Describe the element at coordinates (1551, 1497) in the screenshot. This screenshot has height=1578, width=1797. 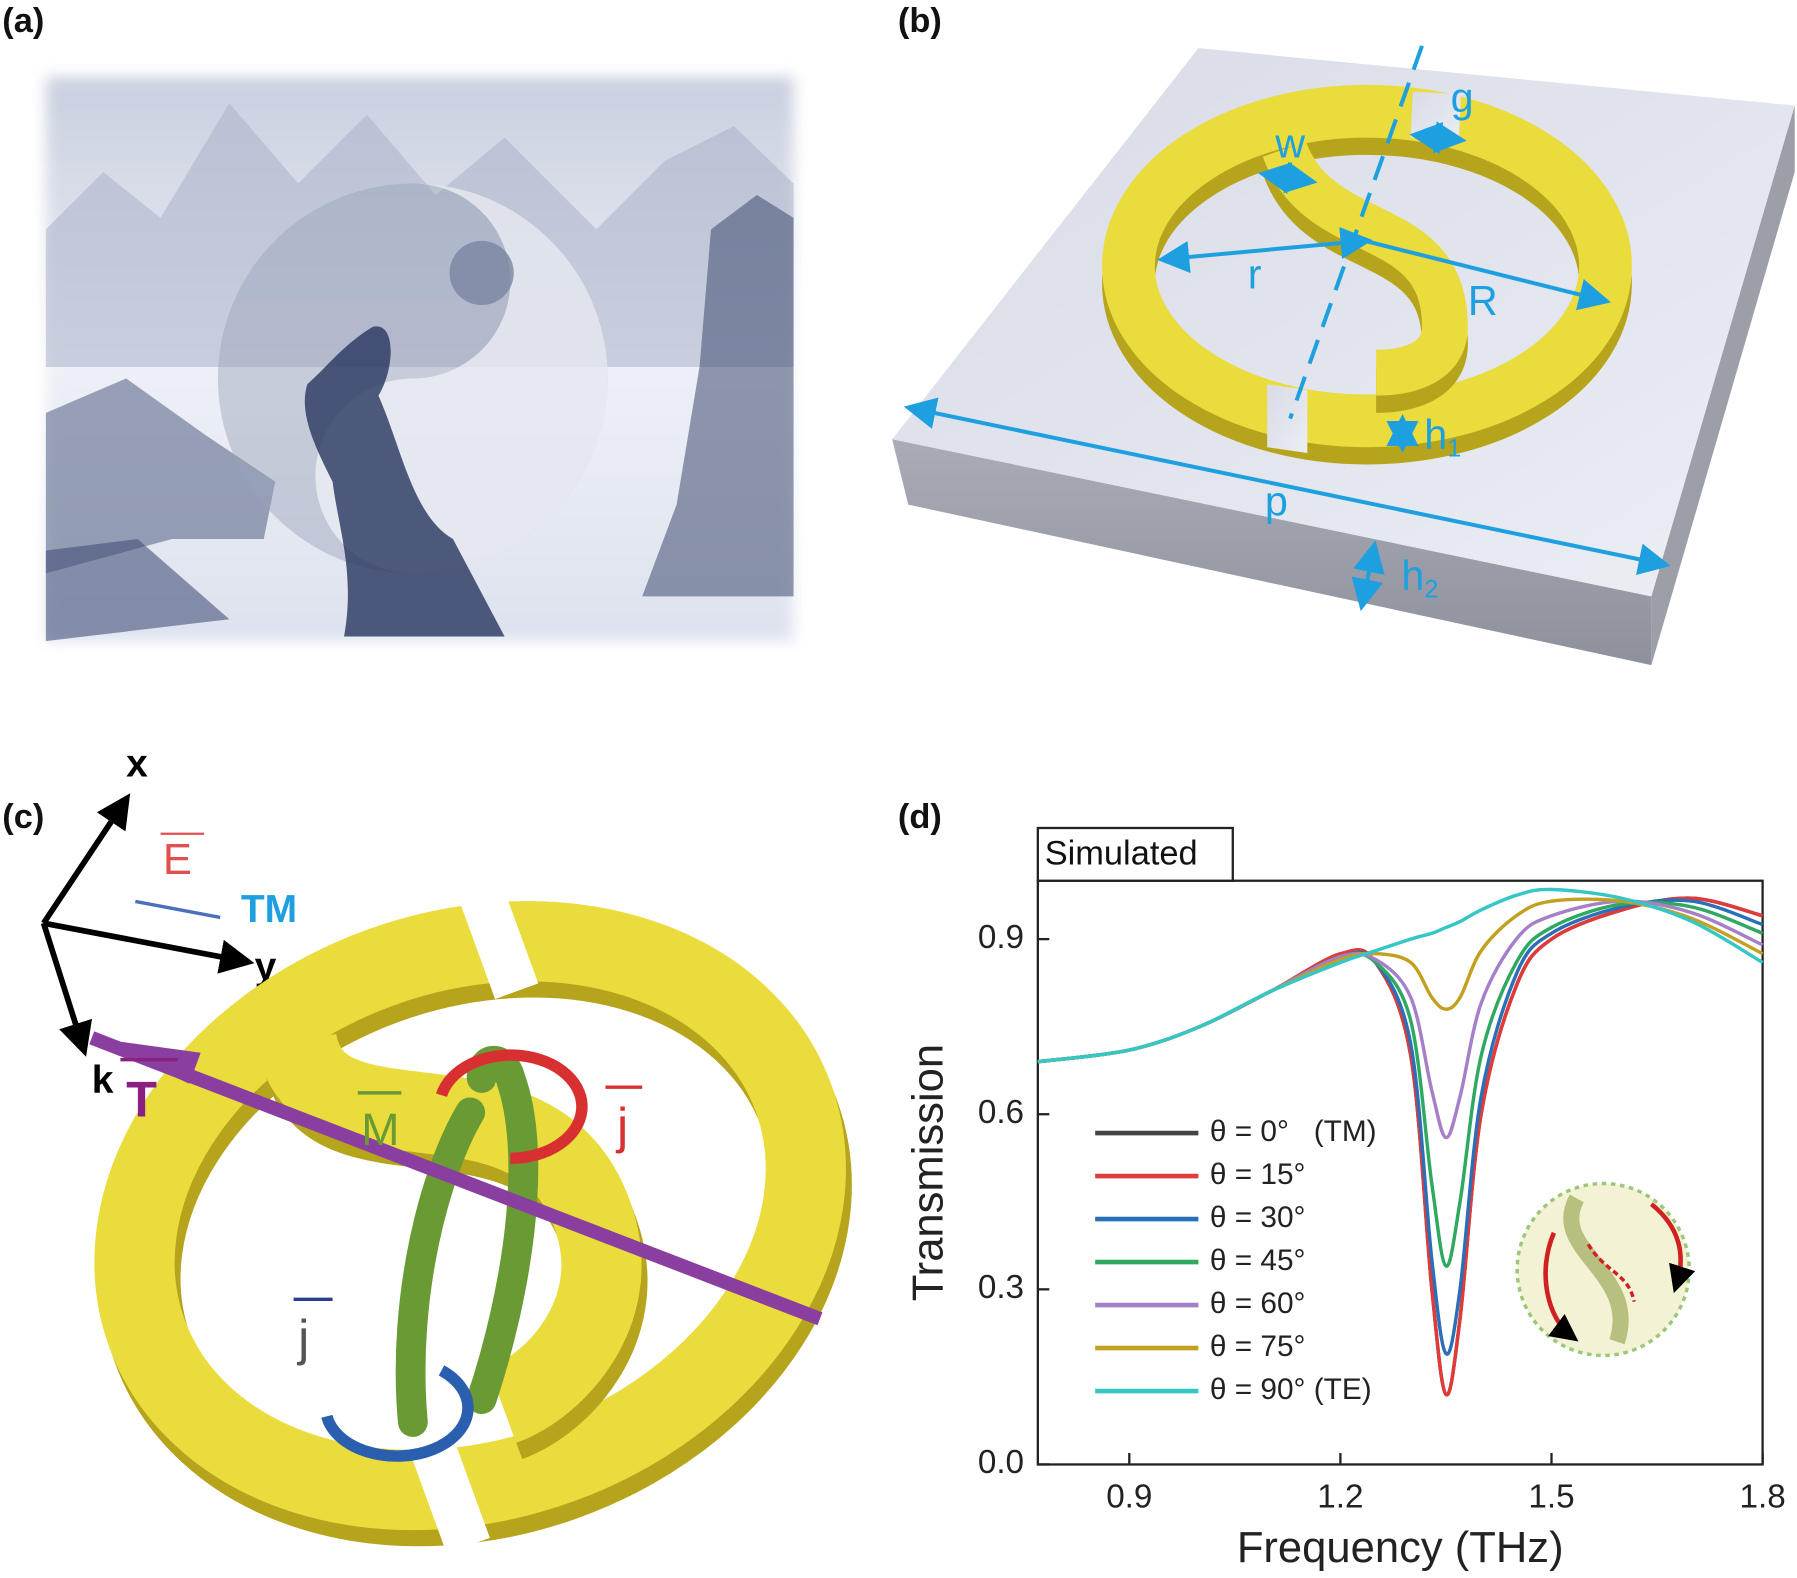
I see `x-tick-label: 1.5` at that location.